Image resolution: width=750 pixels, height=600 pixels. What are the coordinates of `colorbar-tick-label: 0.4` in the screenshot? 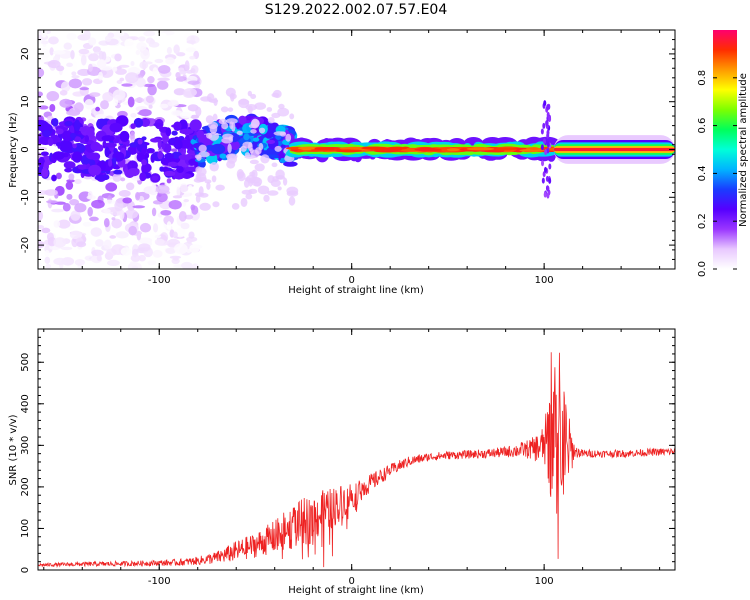 It's located at (702, 173).